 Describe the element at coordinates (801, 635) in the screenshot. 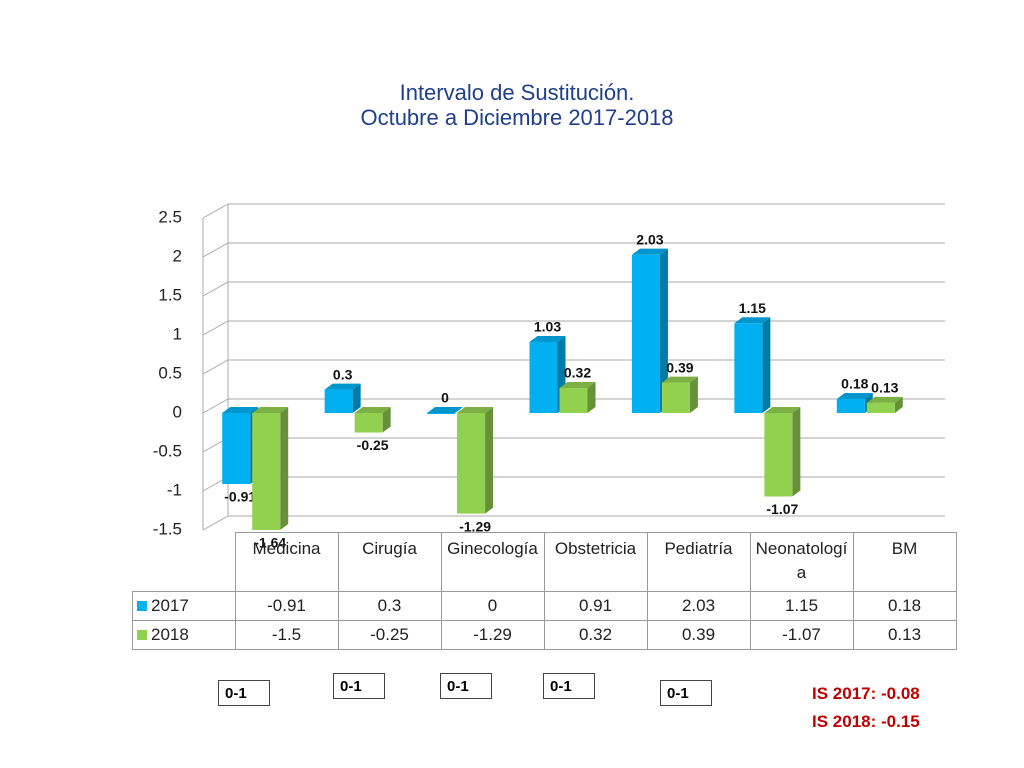

I see `value-cell: -1.07` at that location.